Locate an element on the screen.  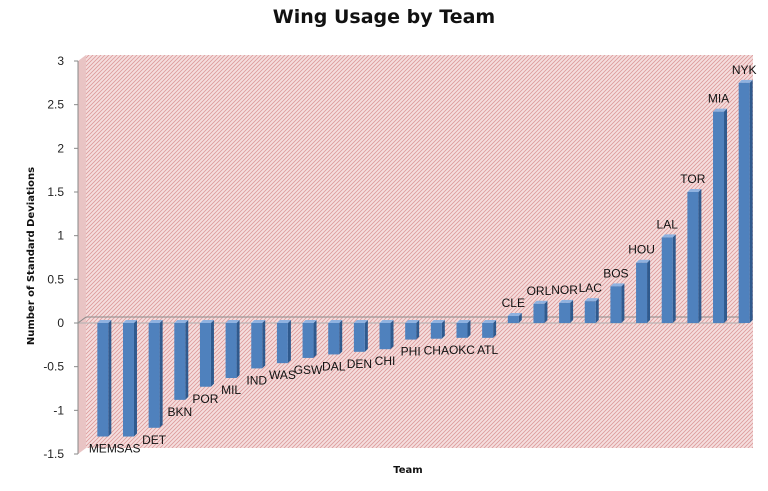
category-label-atl: ATL is located at coordinates (487, 350).